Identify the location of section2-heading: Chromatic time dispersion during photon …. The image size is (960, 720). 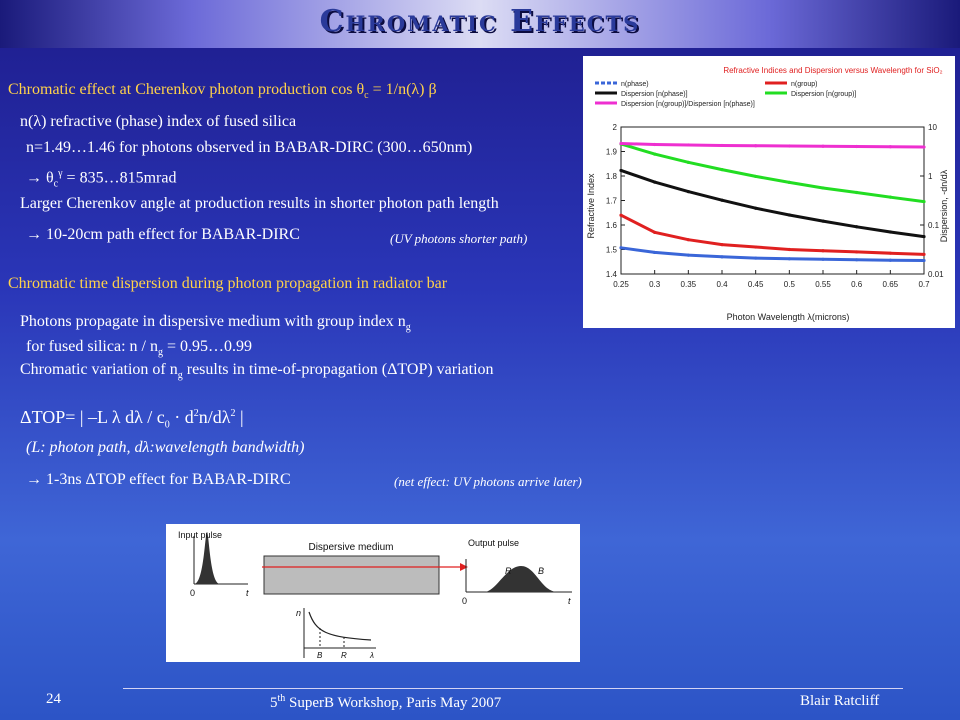
(228, 283).